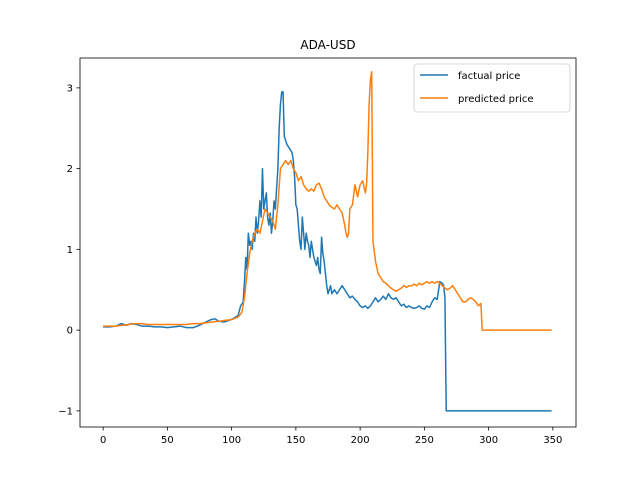 The height and width of the screenshot is (480, 640). Describe the element at coordinates (331, 436) in the screenshot. I see `x-axis: 0 50 100 150 200 250 300 350` at that location.